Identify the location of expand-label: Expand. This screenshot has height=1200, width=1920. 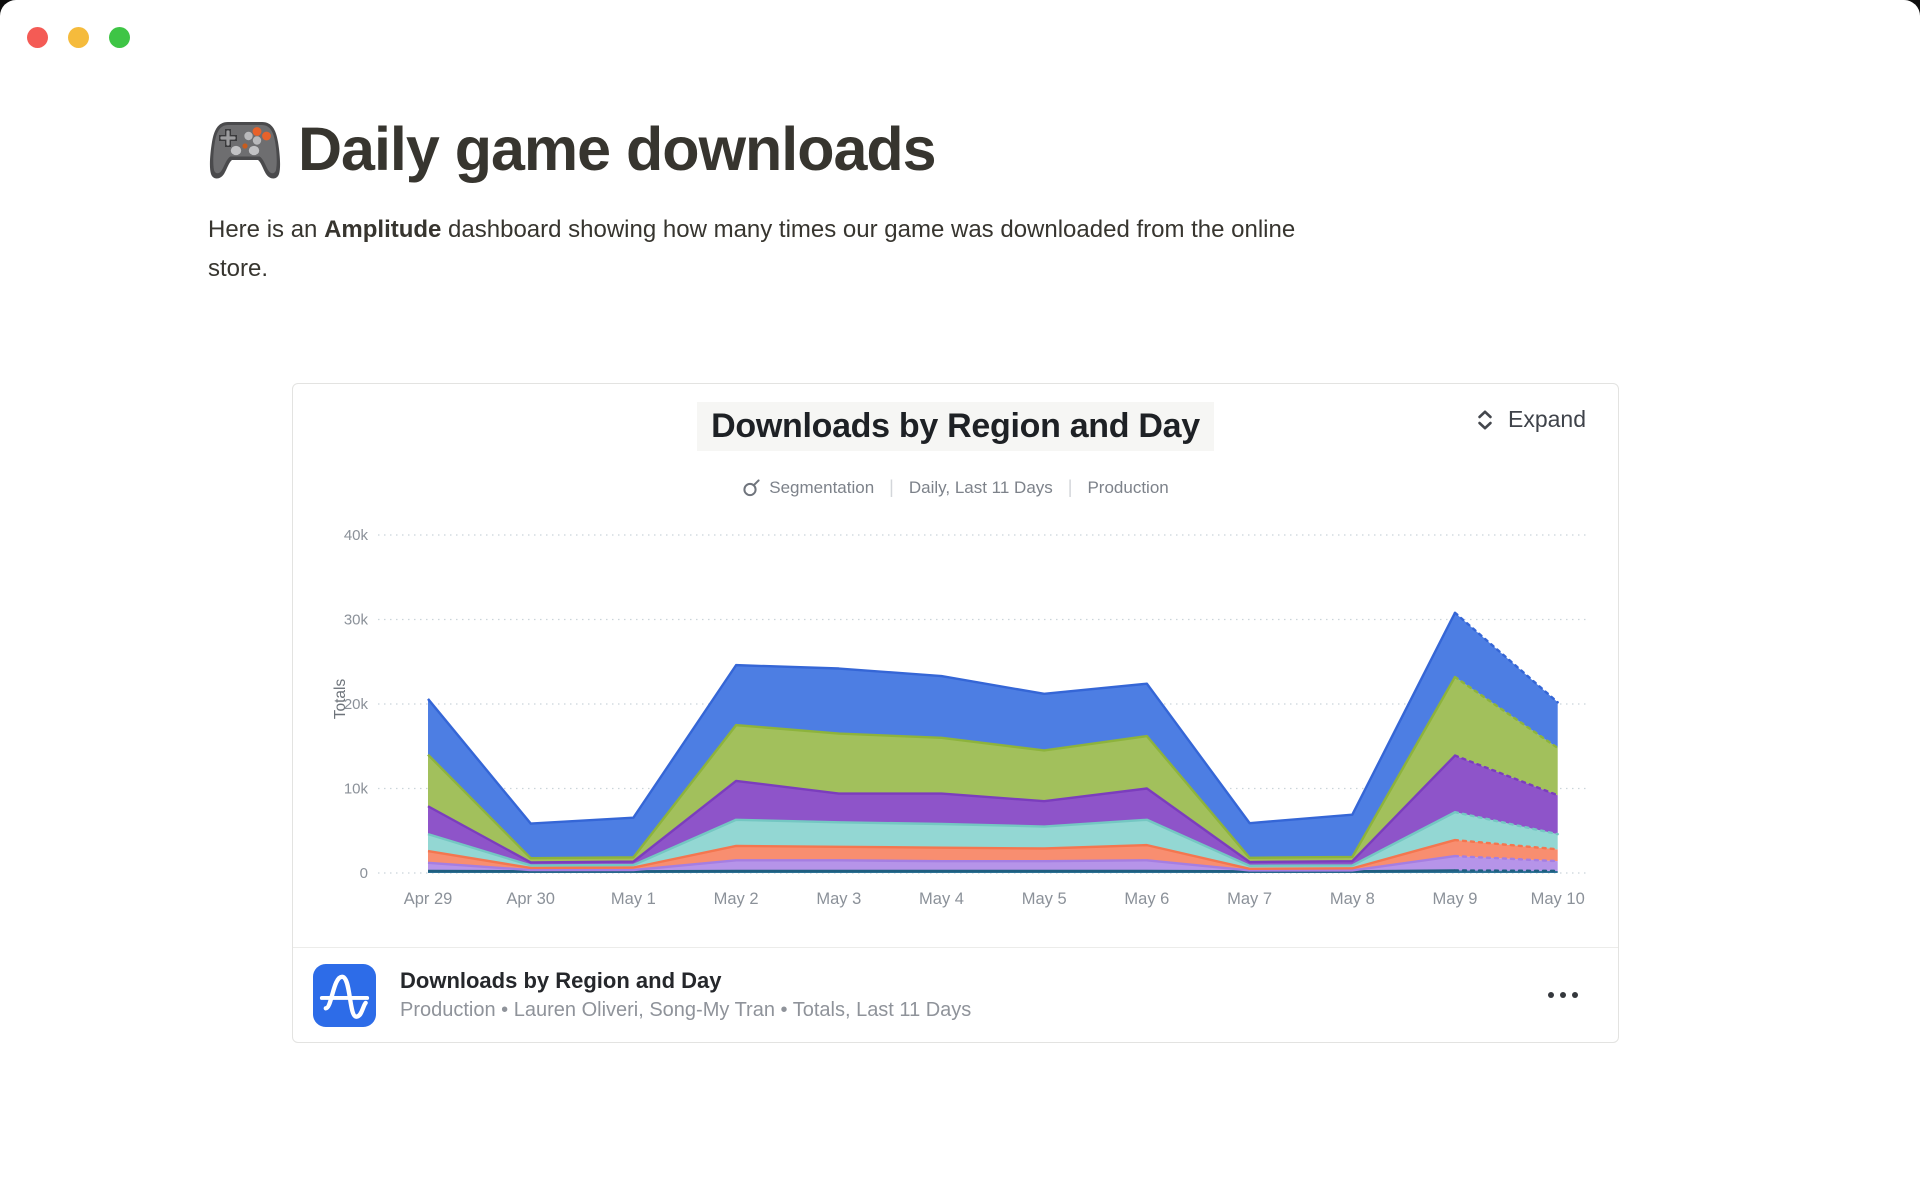
(1546, 419).